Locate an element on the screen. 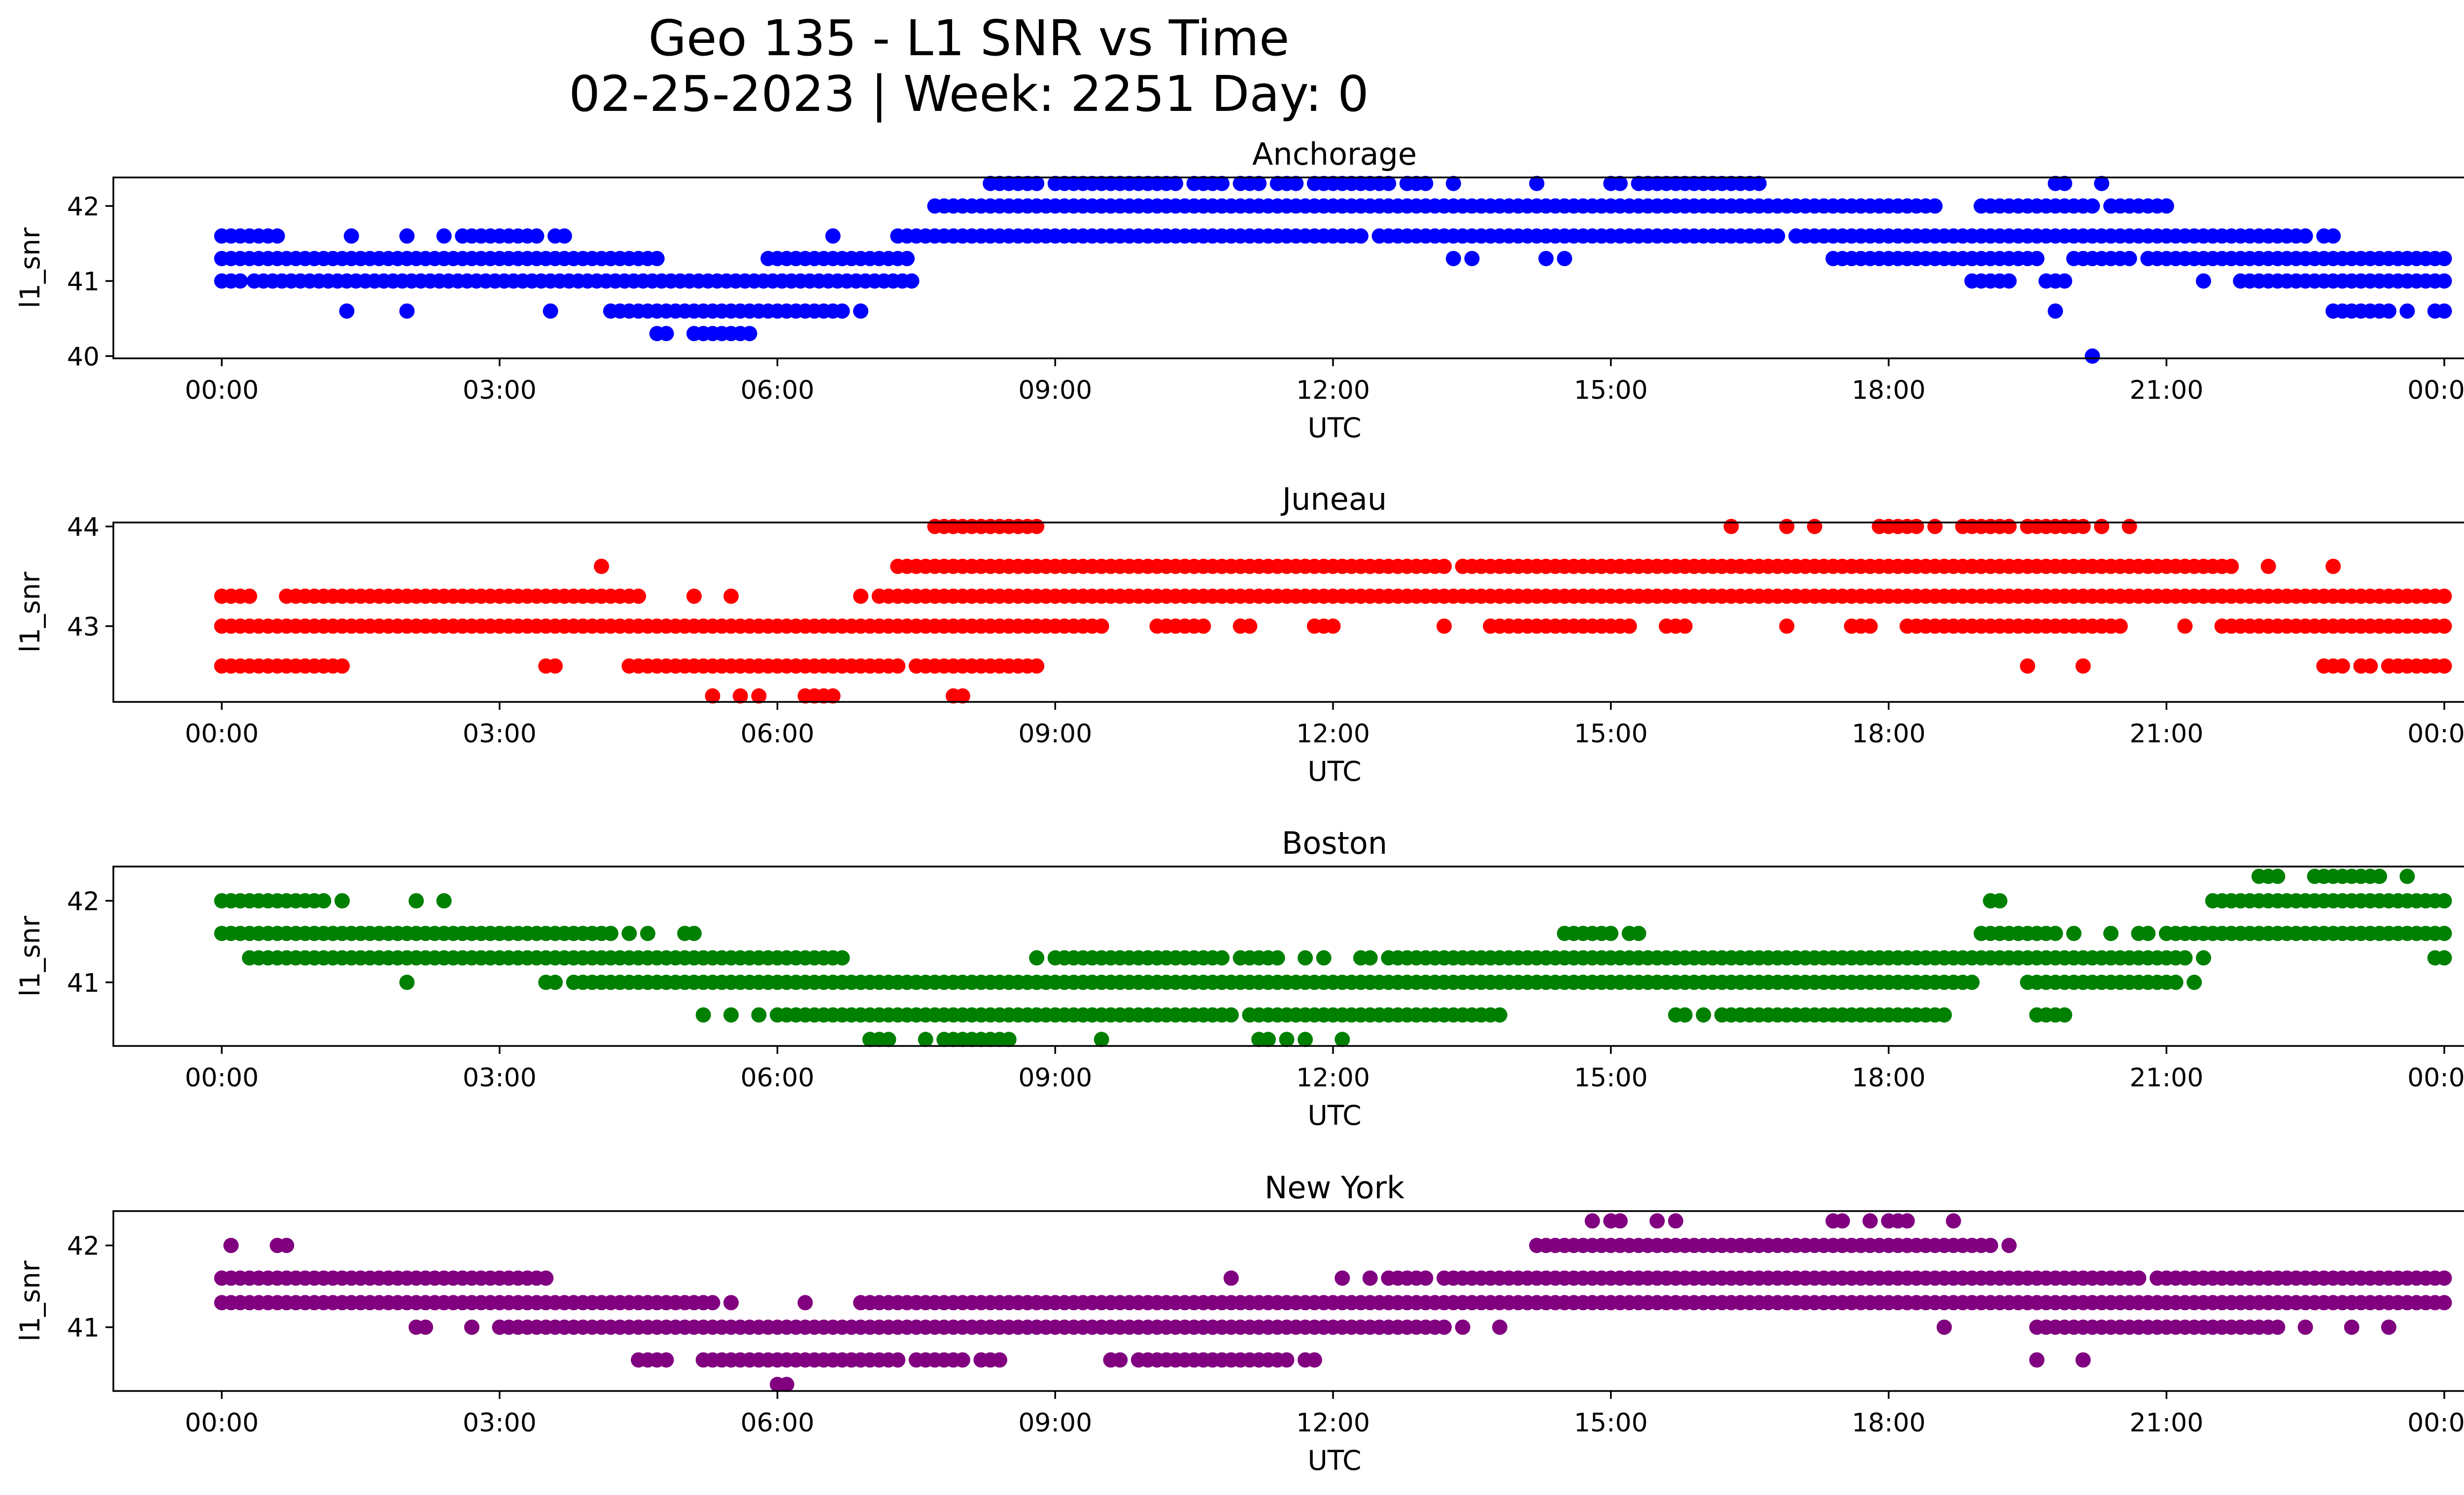 This screenshot has height=1495, width=2464. axes-frame is located at coordinates (1288, 267).